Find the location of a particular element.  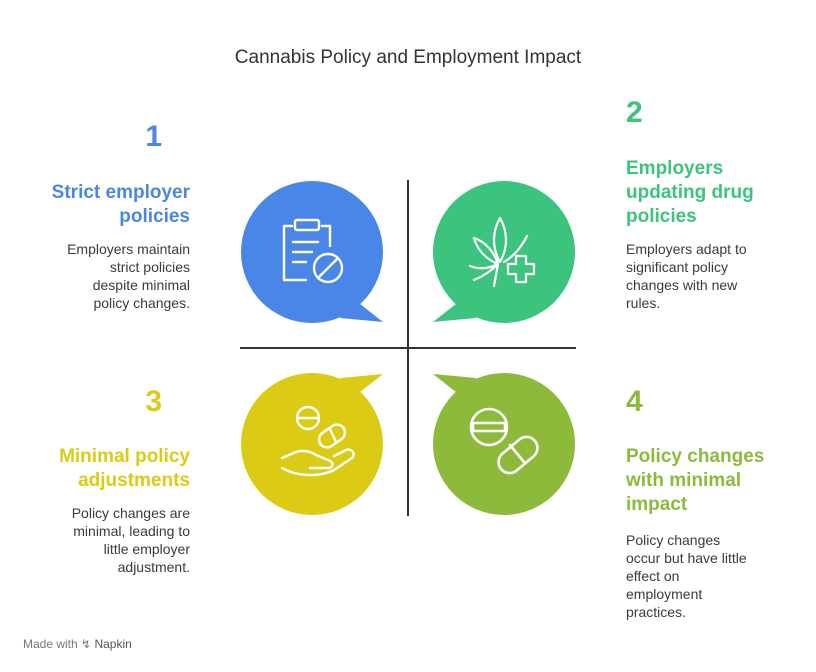

quadrant-4-description-line: occur but have little is located at coordinates (686, 558).